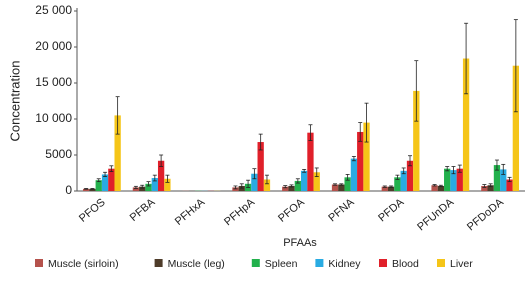 This screenshot has width=530, height=281. I want to click on y-tick-label: 20 000, so click(53, 46).